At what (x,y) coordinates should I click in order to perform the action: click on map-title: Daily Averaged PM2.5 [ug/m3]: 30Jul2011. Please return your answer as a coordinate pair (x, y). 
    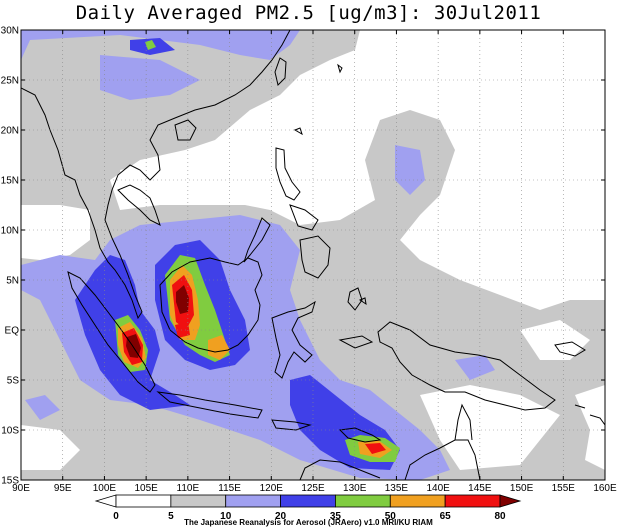
    Looking at the image, I should click on (308, 13).